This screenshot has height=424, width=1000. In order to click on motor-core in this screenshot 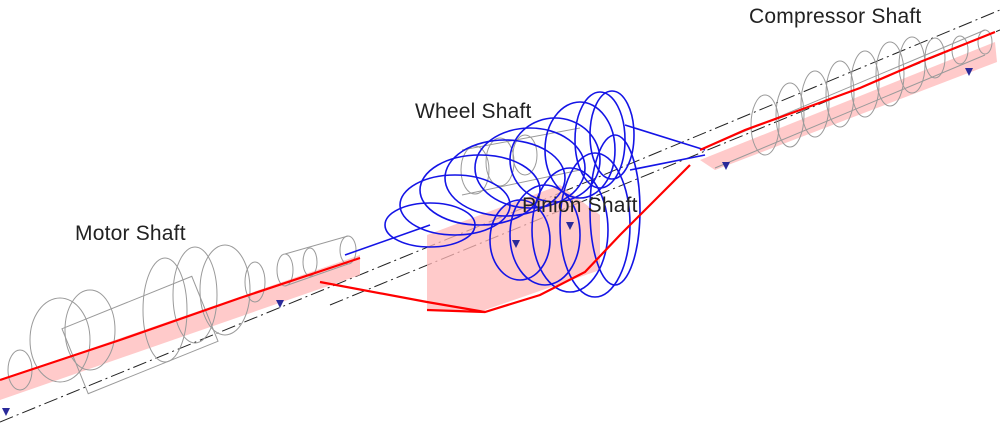, I will do `click(140, 335)`.